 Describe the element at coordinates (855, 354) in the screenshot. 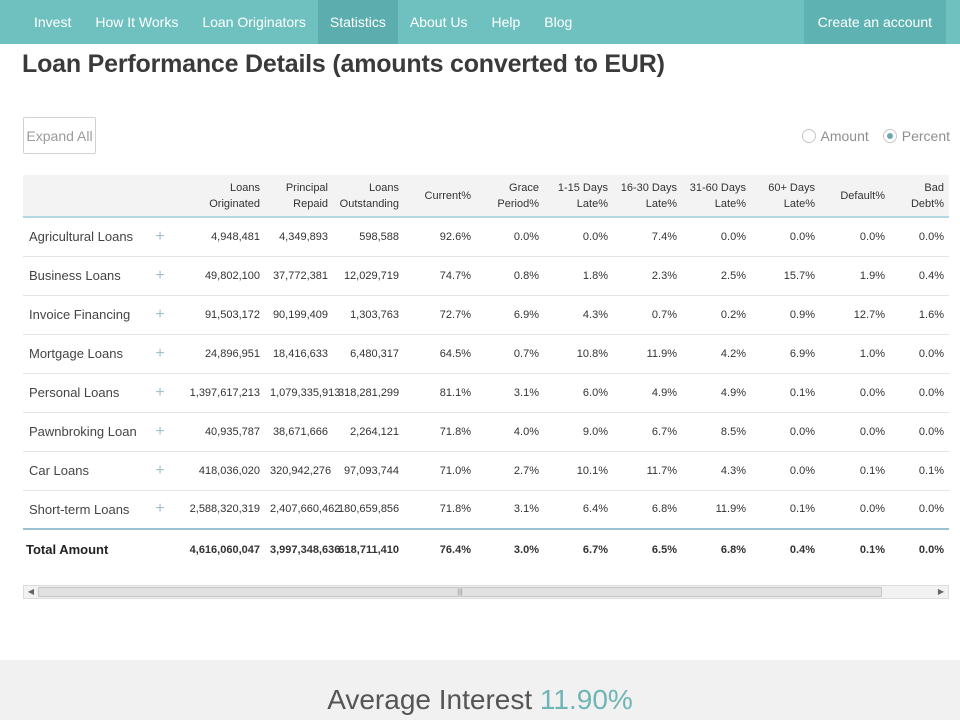

I see `table-cell: 1.0%` at that location.